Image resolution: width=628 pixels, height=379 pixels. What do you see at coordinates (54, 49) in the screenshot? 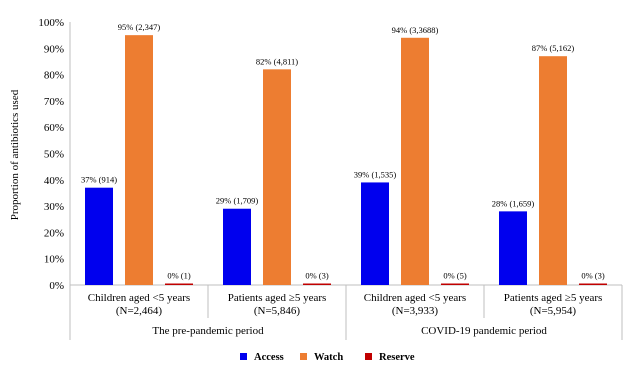
I see `y-tick-label: 90%` at bounding box center [54, 49].